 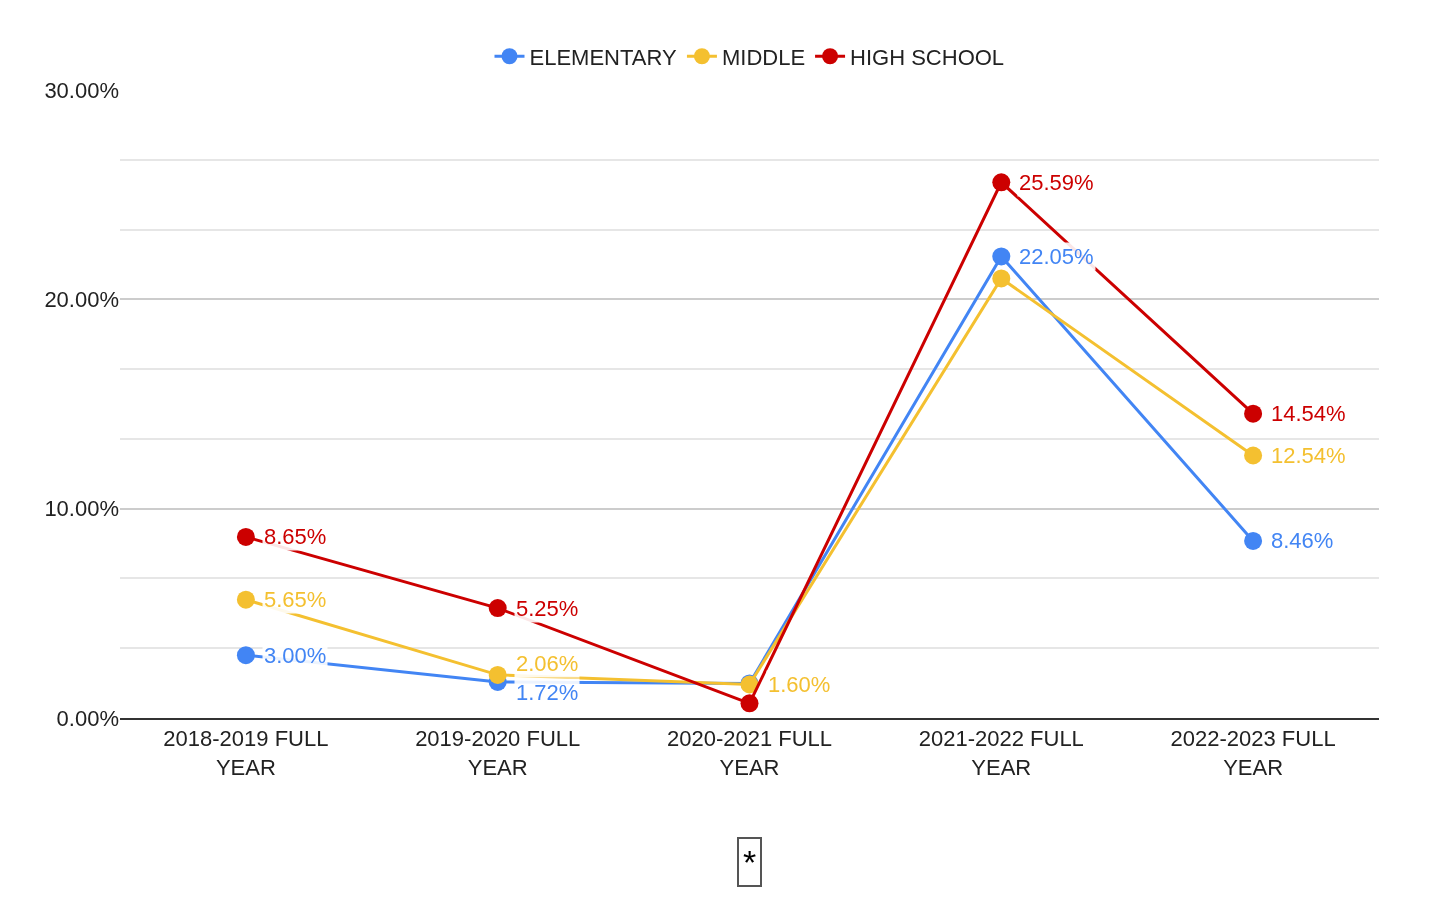 What do you see at coordinates (927, 57) in the screenshot?
I see `legend-label: HIGH SCHOOL` at bounding box center [927, 57].